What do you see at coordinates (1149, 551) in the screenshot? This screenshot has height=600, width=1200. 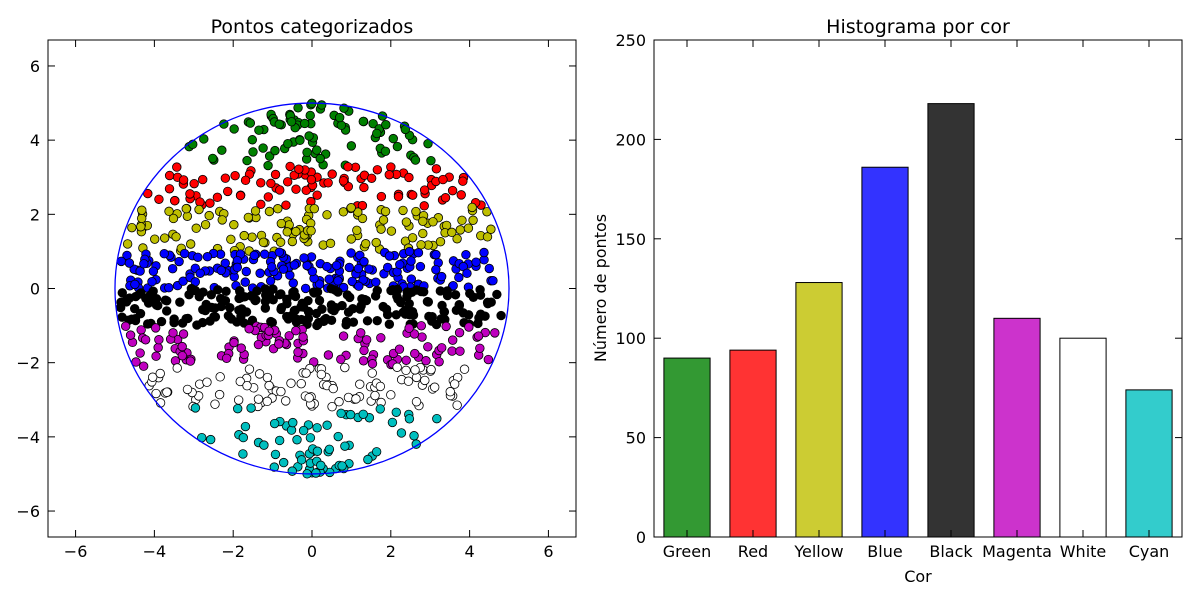 I see `bar-category-label: Cyan` at bounding box center [1149, 551].